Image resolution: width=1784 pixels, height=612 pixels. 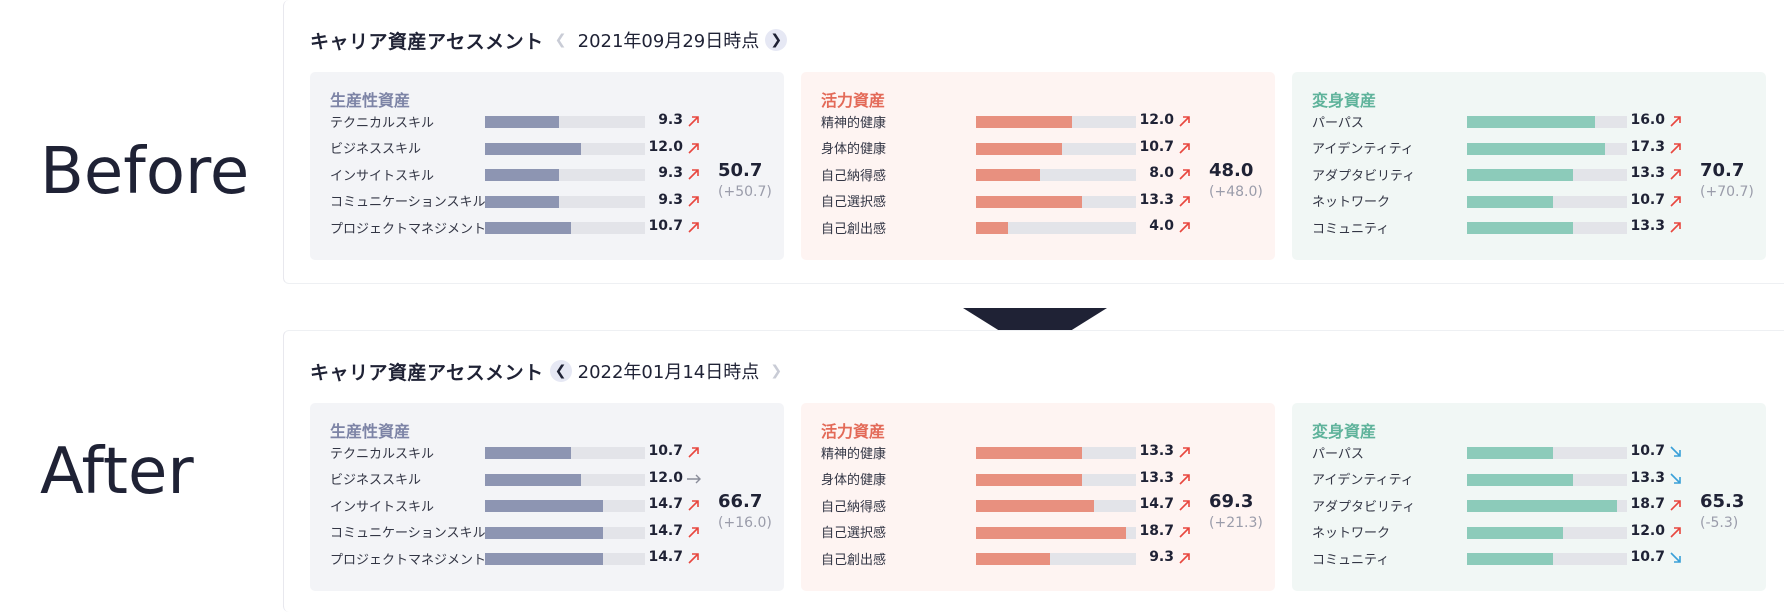 What do you see at coordinates (1722, 170) in the screenshot?
I see `card-total-score: 70.7` at bounding box center [1722, 170].